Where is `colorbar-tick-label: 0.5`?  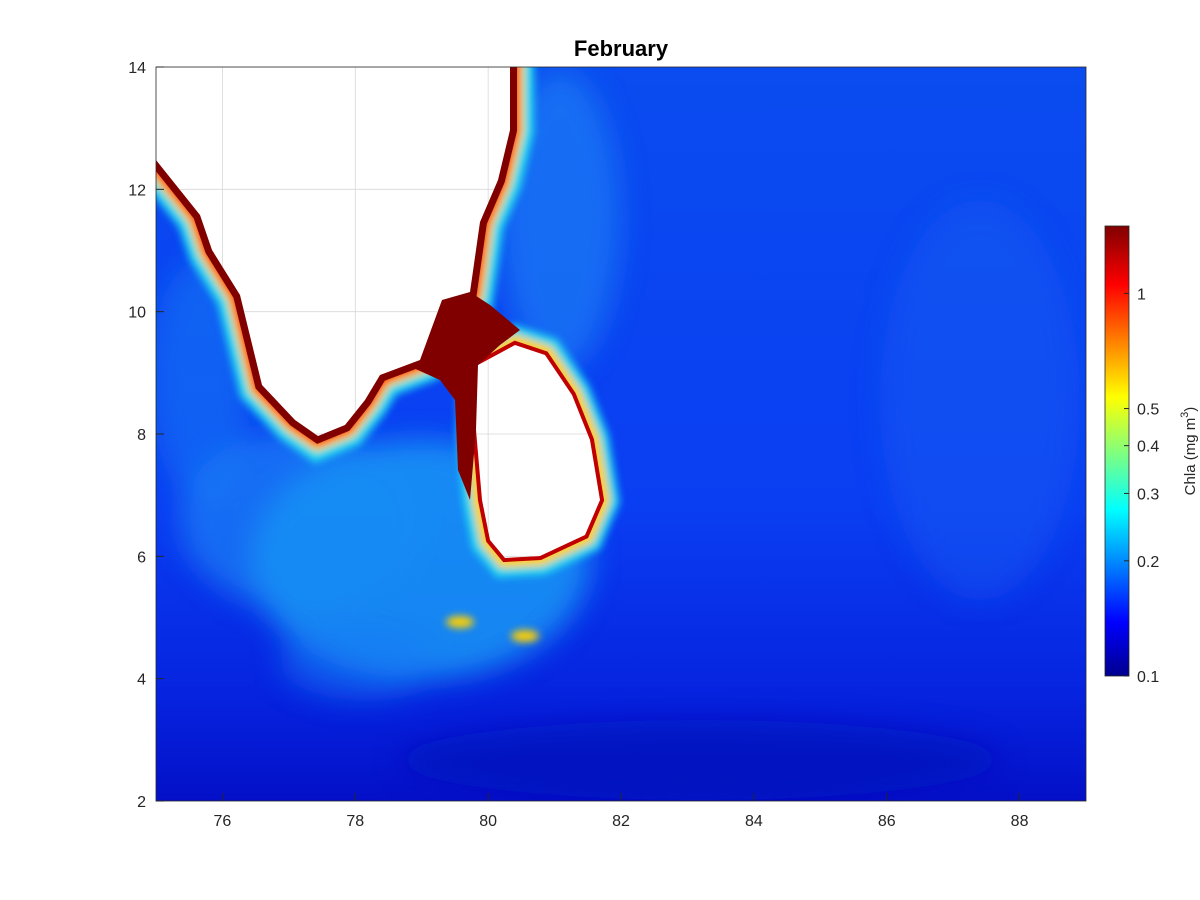
colorbar-tick-label: 0.5 is located at coordinates (1148, 410).